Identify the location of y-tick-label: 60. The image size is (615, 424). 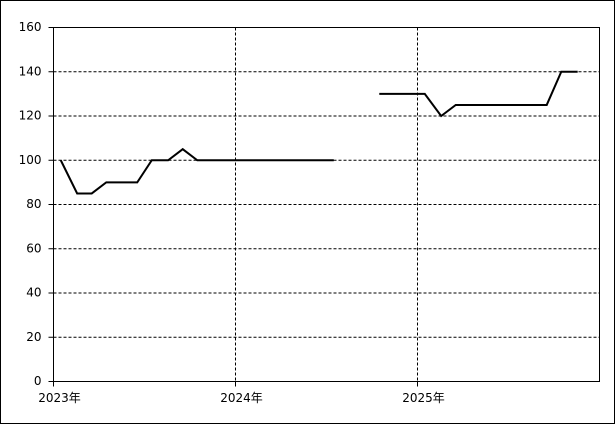
(33, 248).